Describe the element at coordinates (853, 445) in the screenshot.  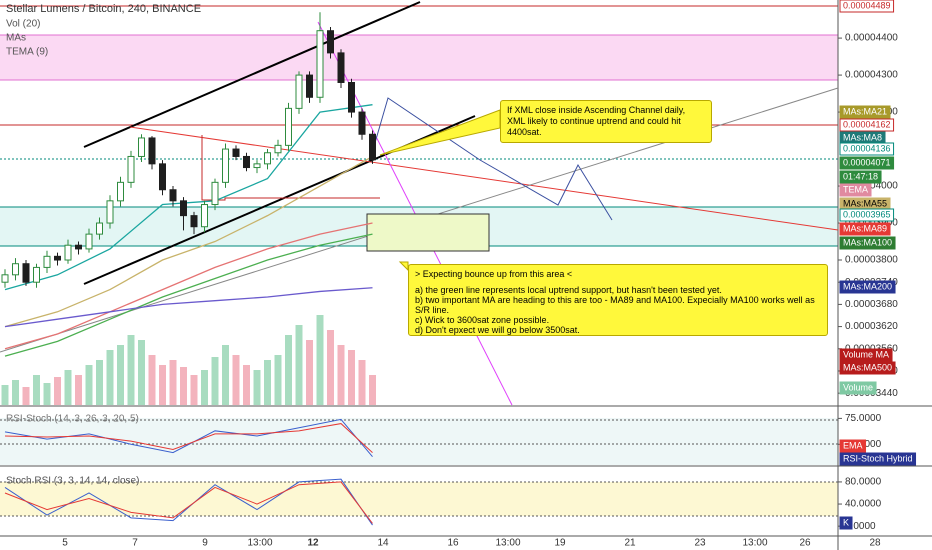
I see `price-tag-label: EMA` at that location.